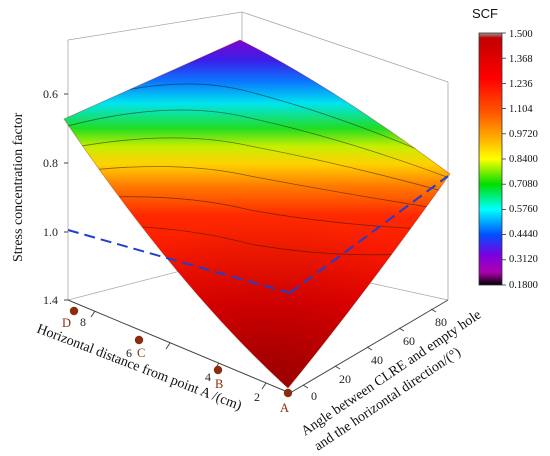  Describe the element at coordinates (83, 322) in the screenshot. I see `x-tick-label: 8` at that location.